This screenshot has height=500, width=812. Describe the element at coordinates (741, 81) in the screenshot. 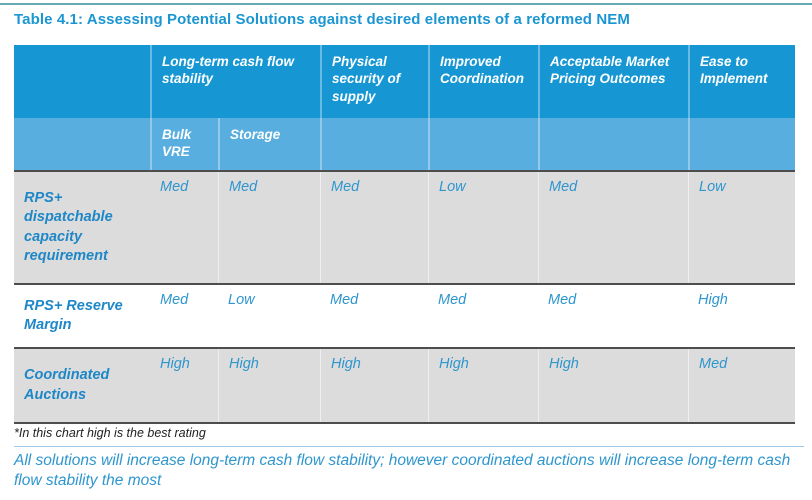

I see `header-ease-implement: Ease to Implement` at that location.